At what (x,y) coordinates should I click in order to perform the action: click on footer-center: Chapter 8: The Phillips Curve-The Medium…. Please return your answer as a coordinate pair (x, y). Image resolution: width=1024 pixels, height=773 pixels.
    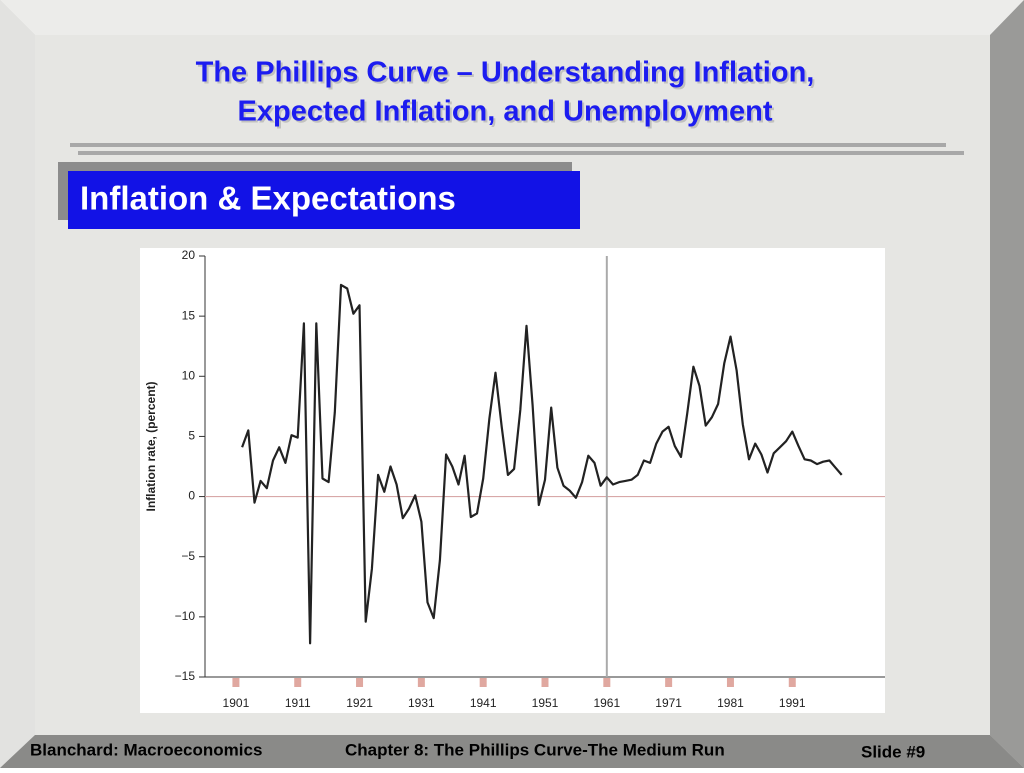
    Looking at the image, I should click on (535, 749).